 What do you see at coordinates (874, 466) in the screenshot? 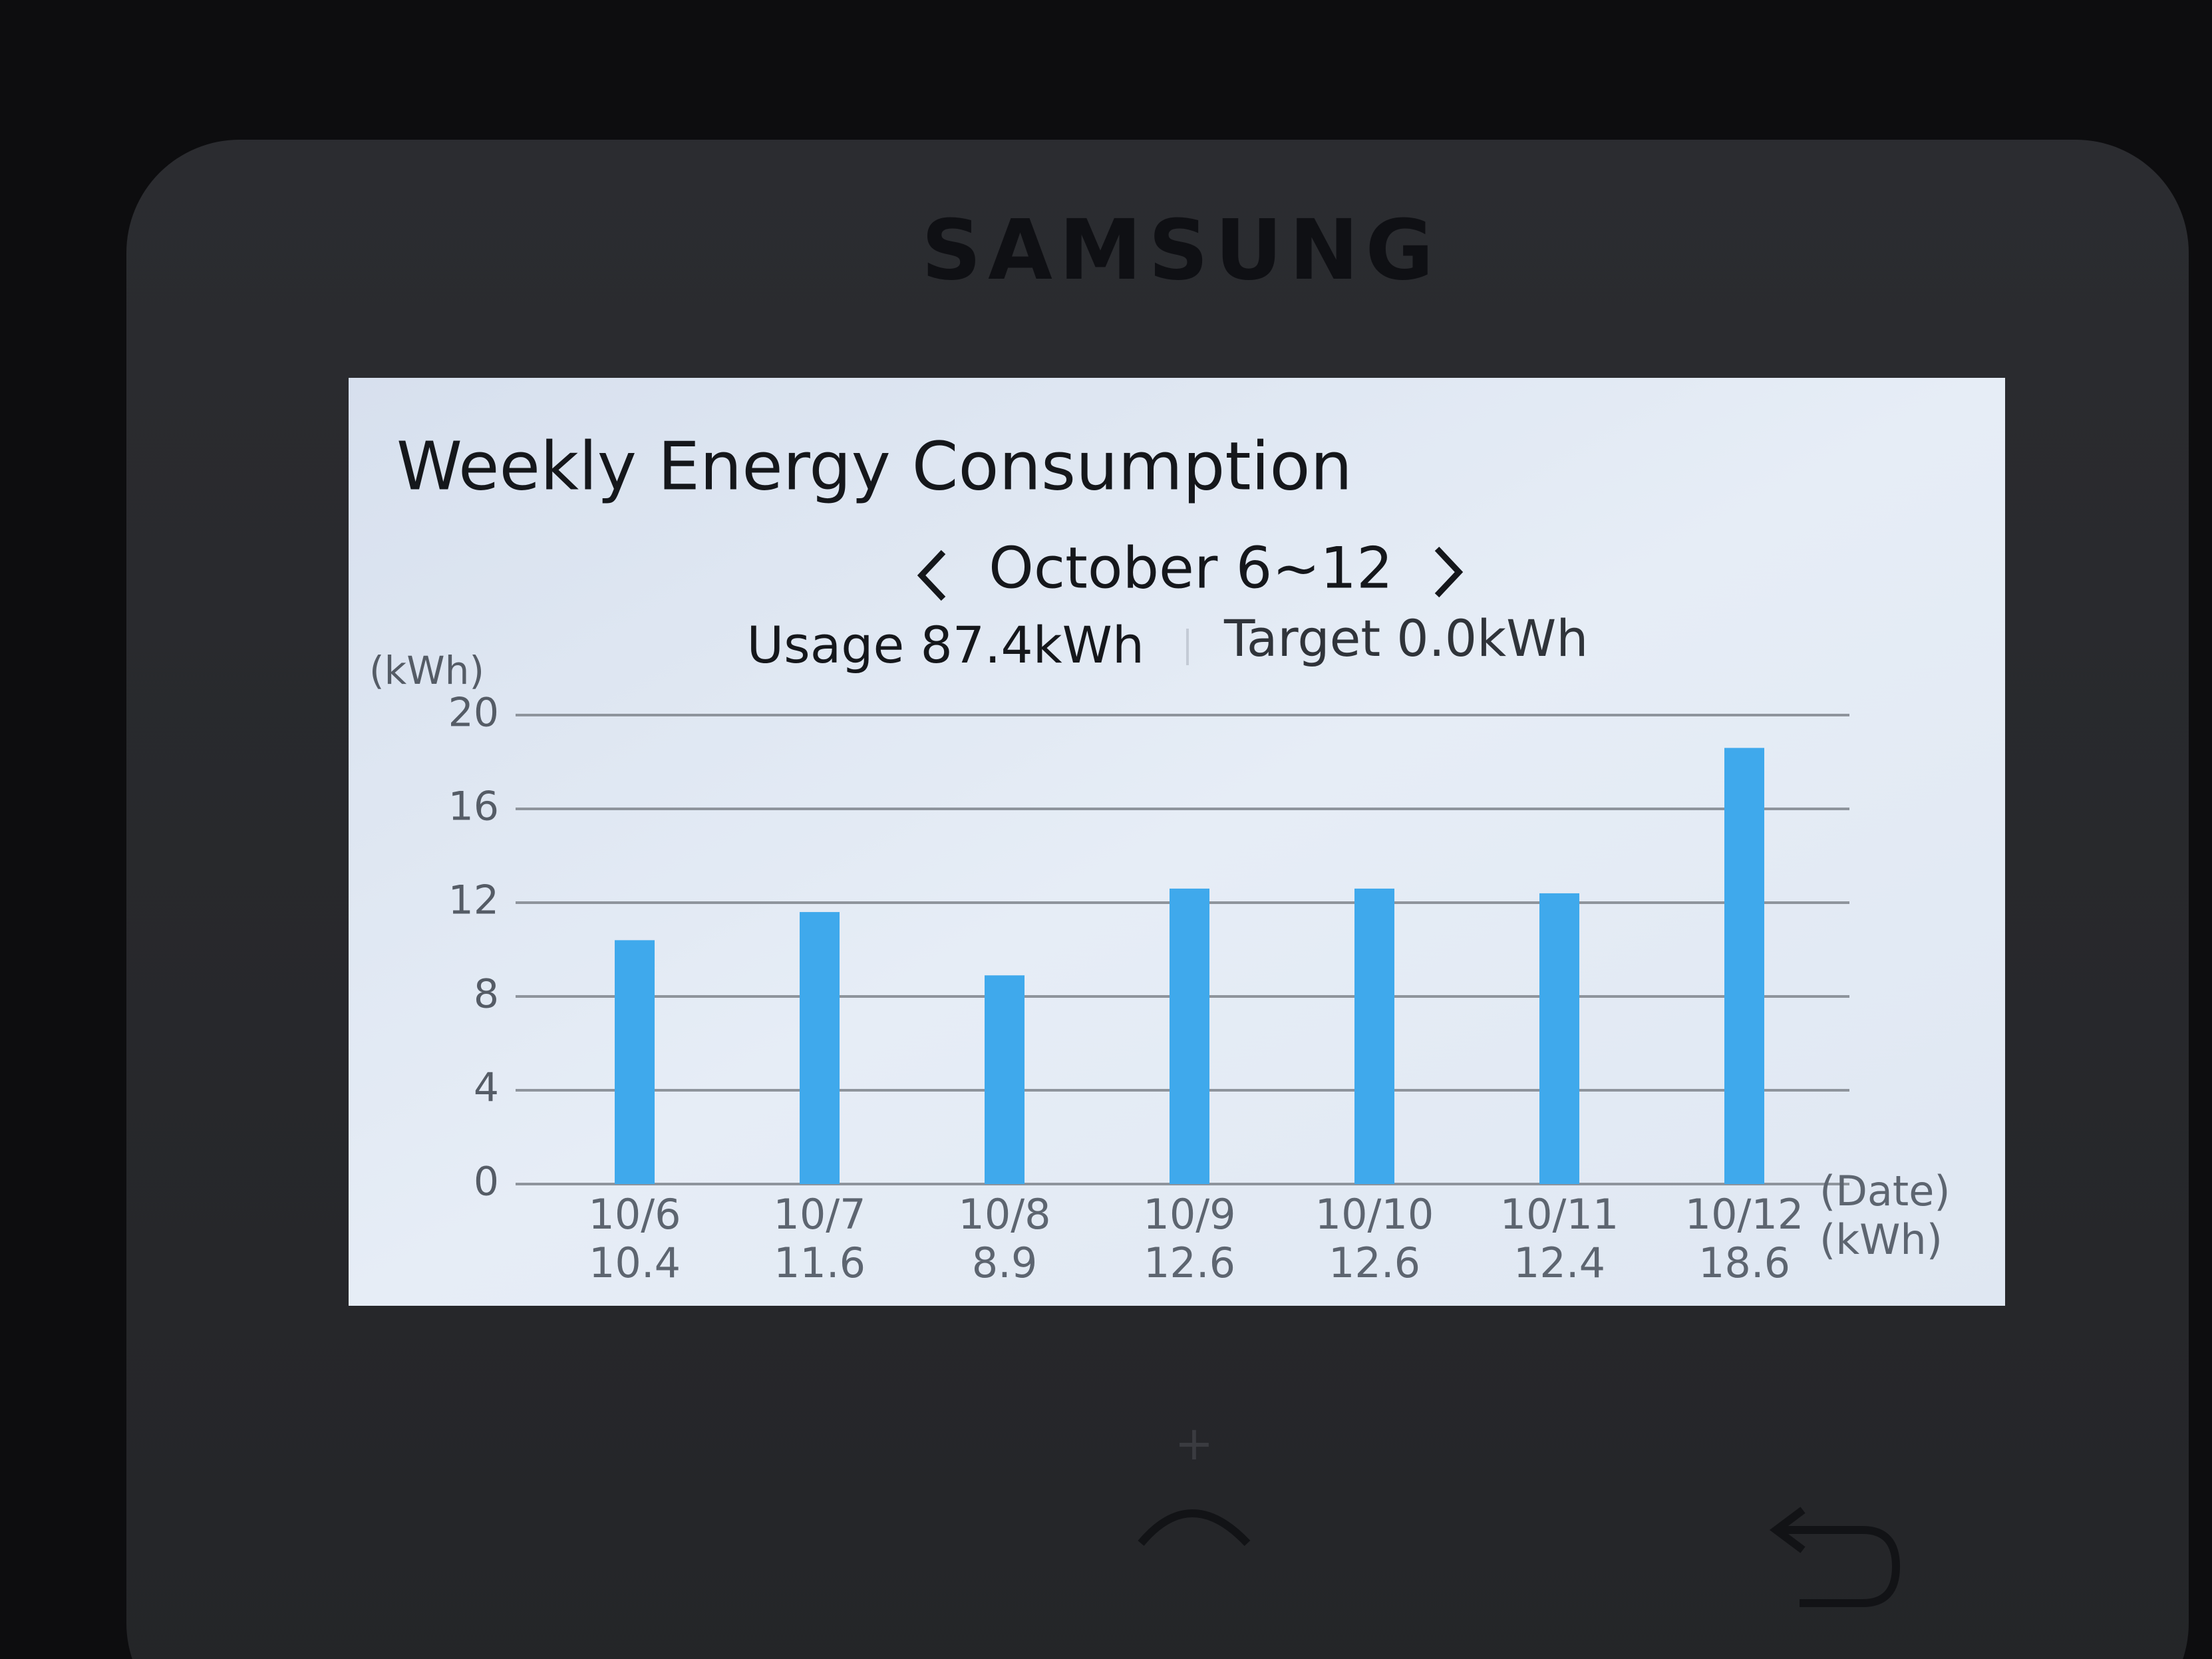
I see `chart-title: Weekly Energy Consumption` at bounding box center [874, 466].